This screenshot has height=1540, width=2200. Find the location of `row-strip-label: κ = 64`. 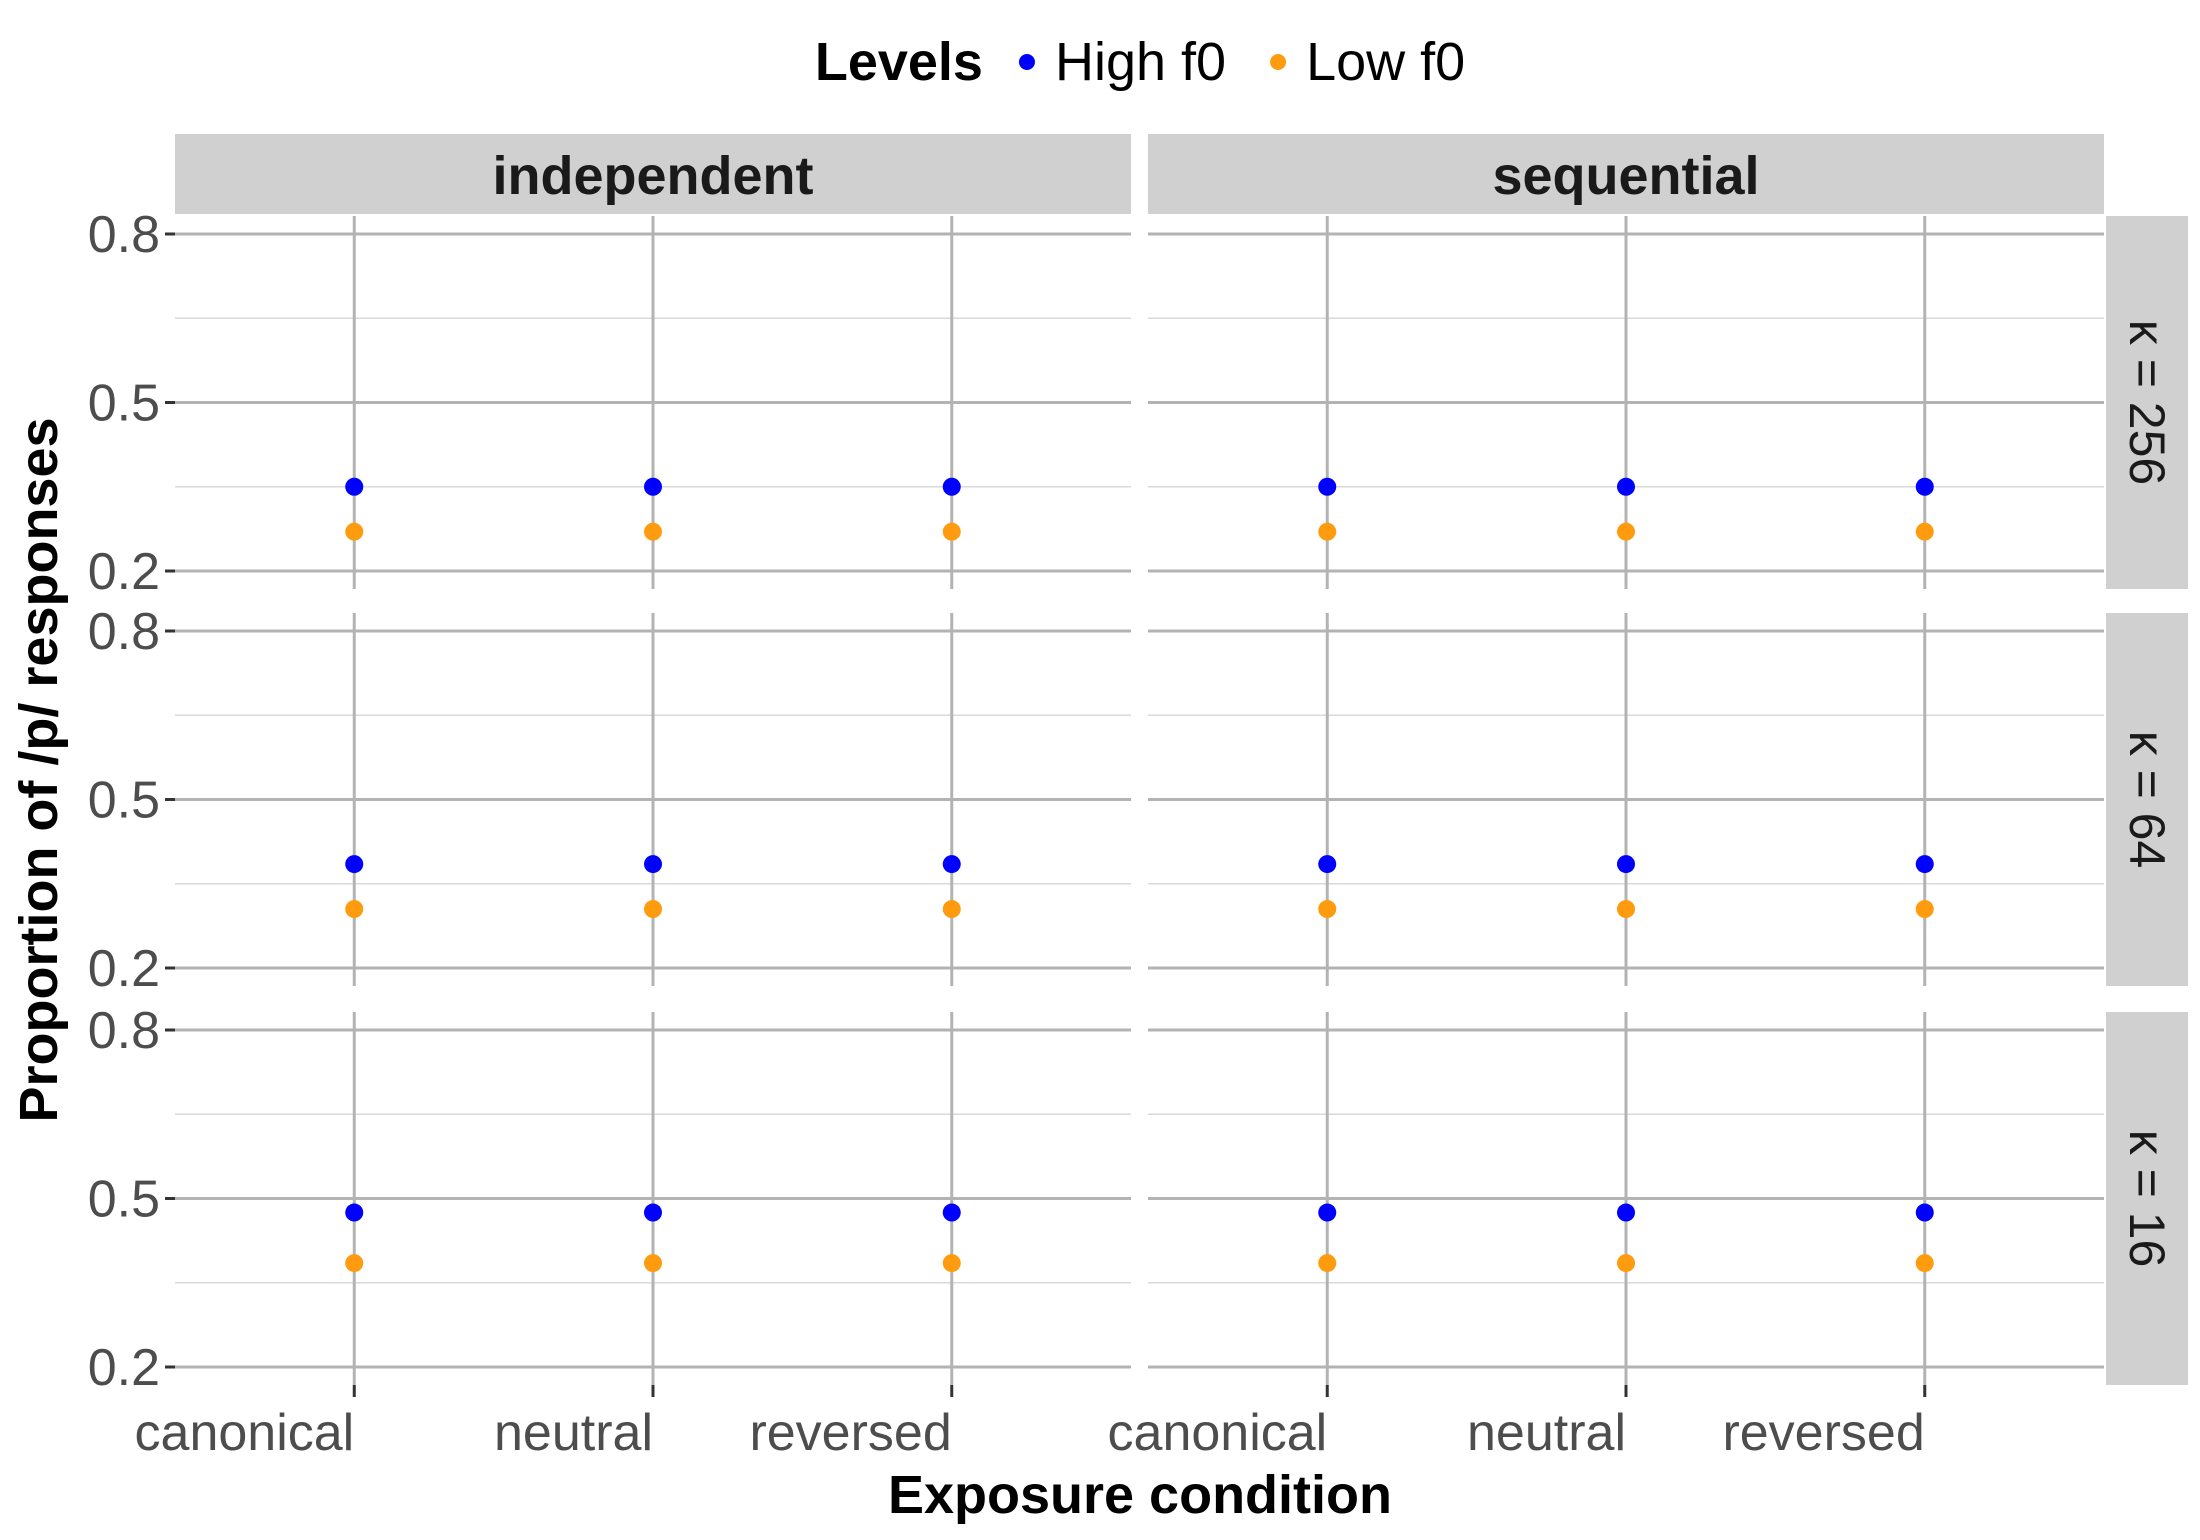

row-strip-label: κ = 64 is located at coordinates (2147, 800).